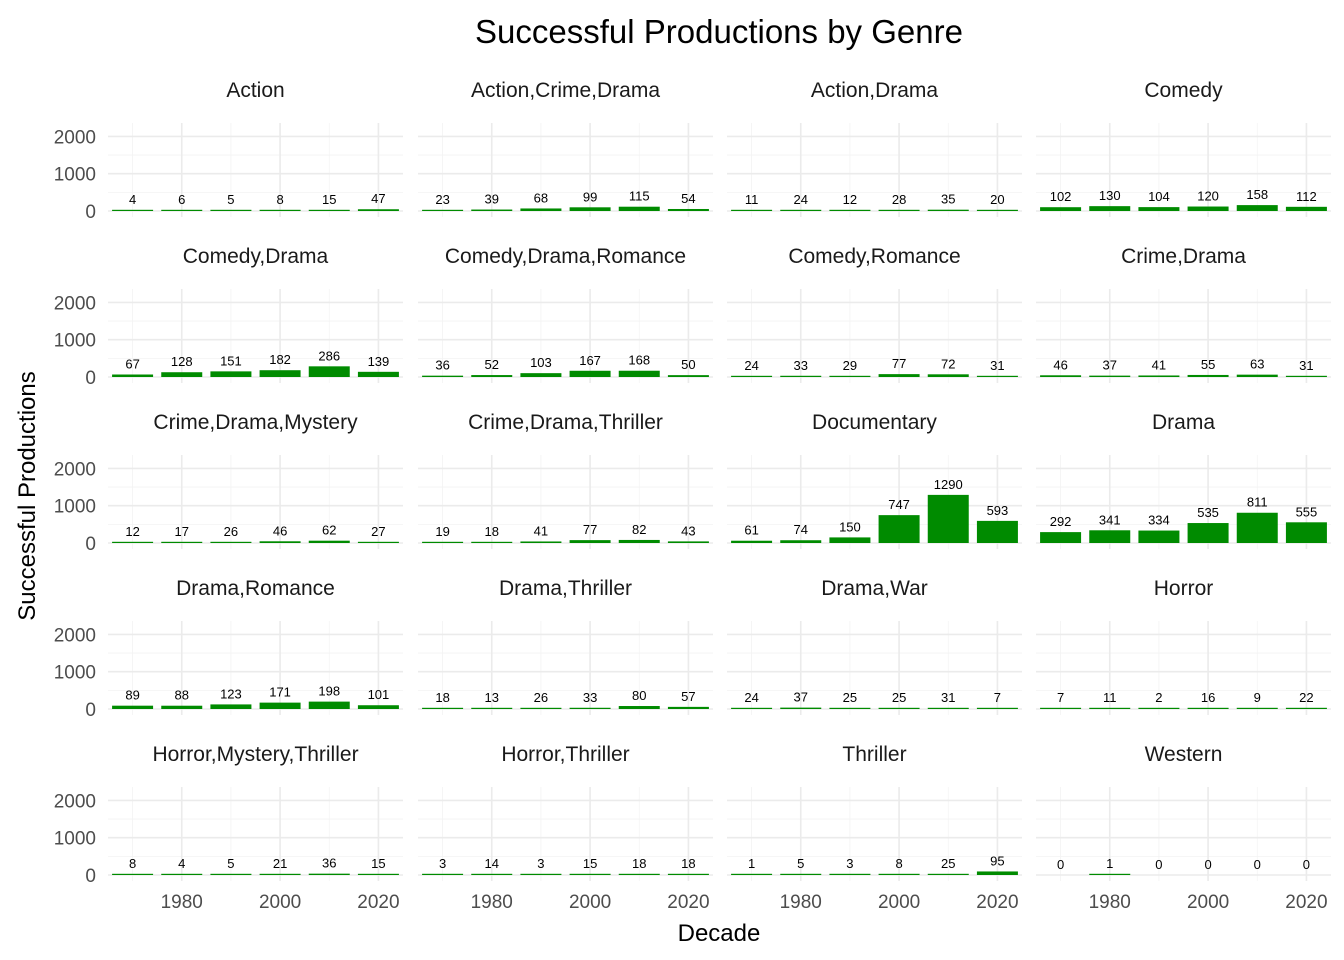 The image size is (1344, 960). What do you see at coordinates (27, 495) in the screenshot?
I see `y-axis-label: Successful Productions` at bounding box center [27, 495].